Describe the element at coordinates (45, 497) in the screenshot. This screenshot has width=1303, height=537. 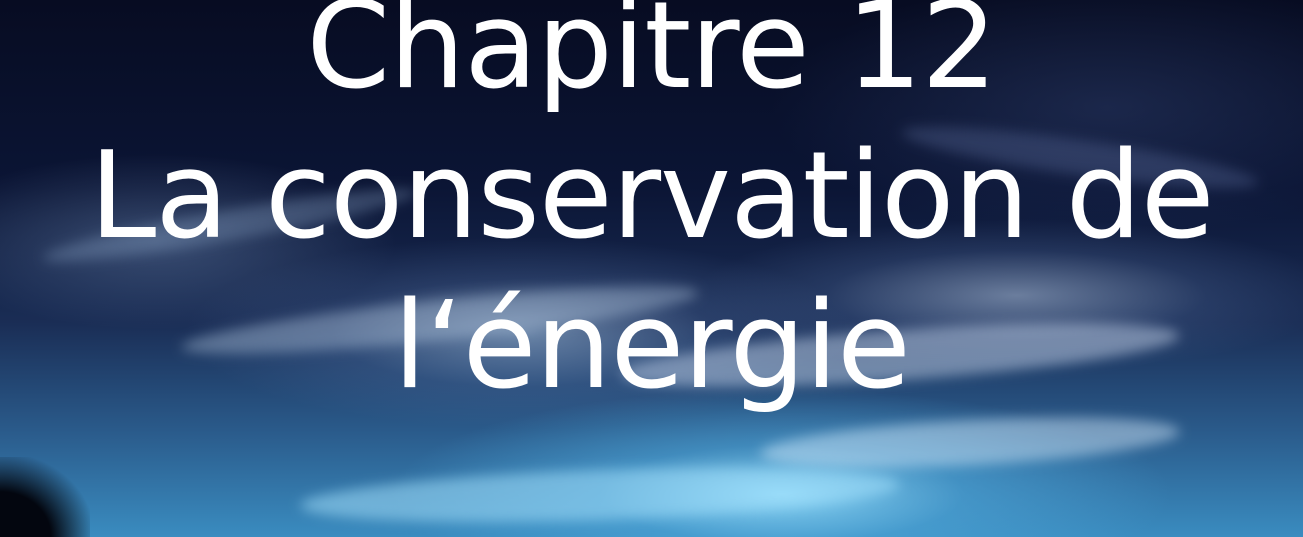
I see `dark-foreground` at that location.